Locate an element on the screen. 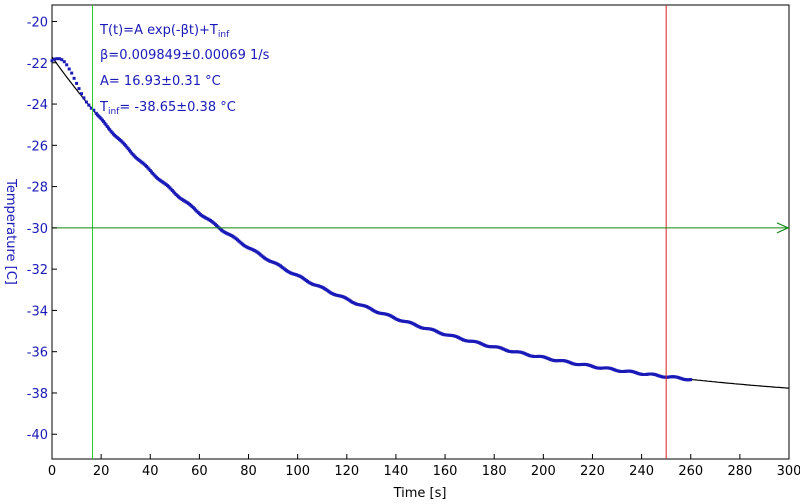  y-tick-label: -30 is located at coordinates (37, 229).